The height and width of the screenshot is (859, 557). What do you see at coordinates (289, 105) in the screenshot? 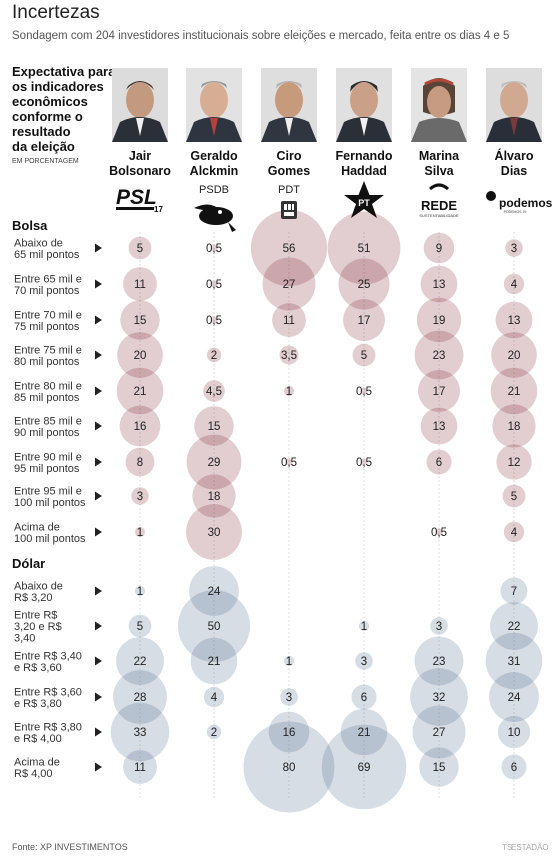
I see `ciro-portrait-icon` at bounding box center [289, 105].